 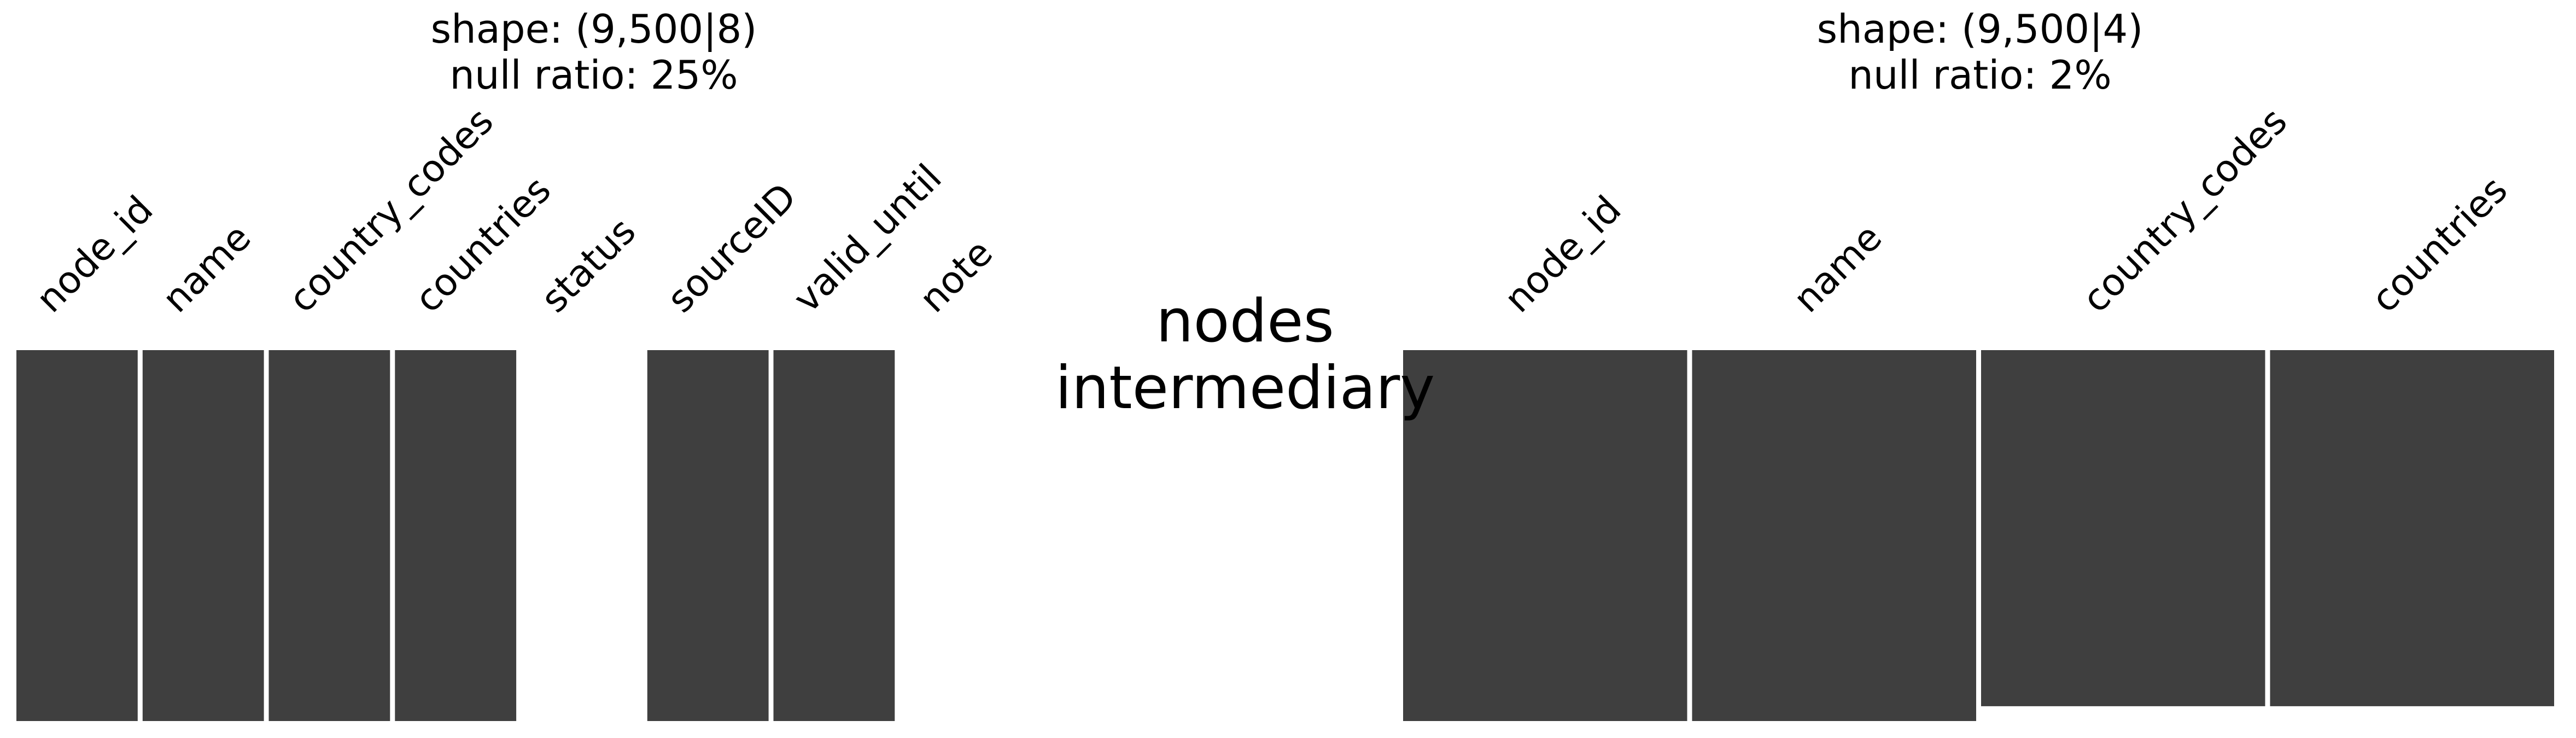 I want to click on left-column-bar-countries, so click(x=456, y=535).